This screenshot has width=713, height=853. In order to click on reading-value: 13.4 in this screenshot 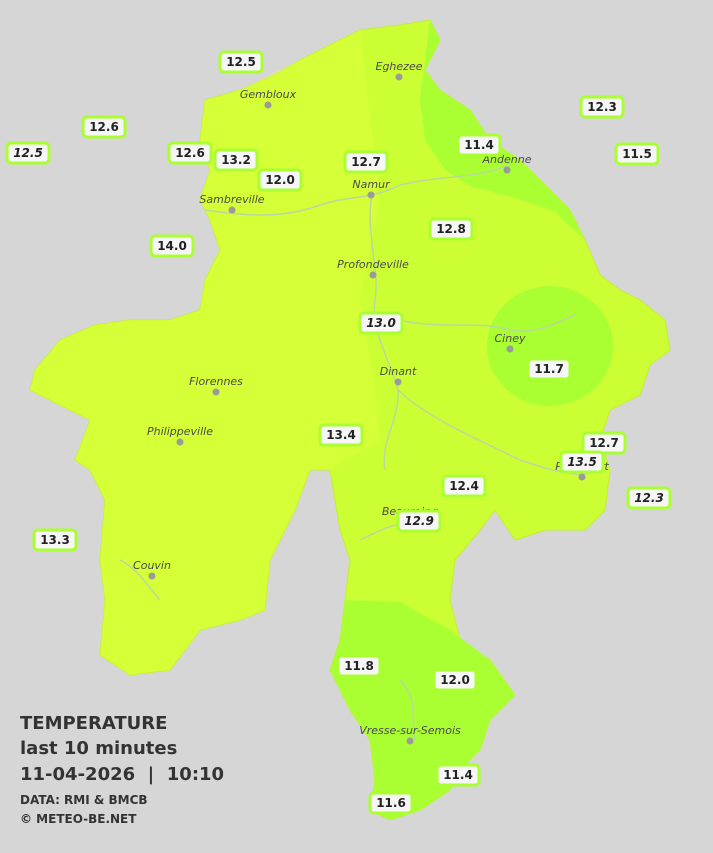, I will do `click(341, 435)`.